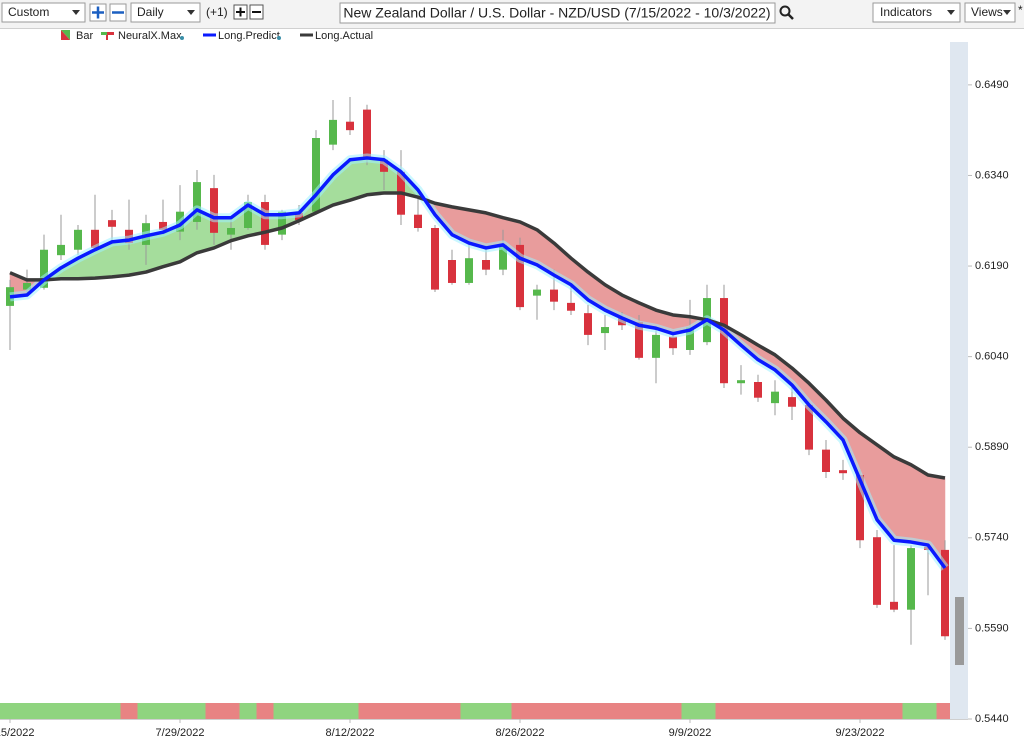 This screenshot has width=1024, height=746. I want to click on search-icon, so click(785, 11).